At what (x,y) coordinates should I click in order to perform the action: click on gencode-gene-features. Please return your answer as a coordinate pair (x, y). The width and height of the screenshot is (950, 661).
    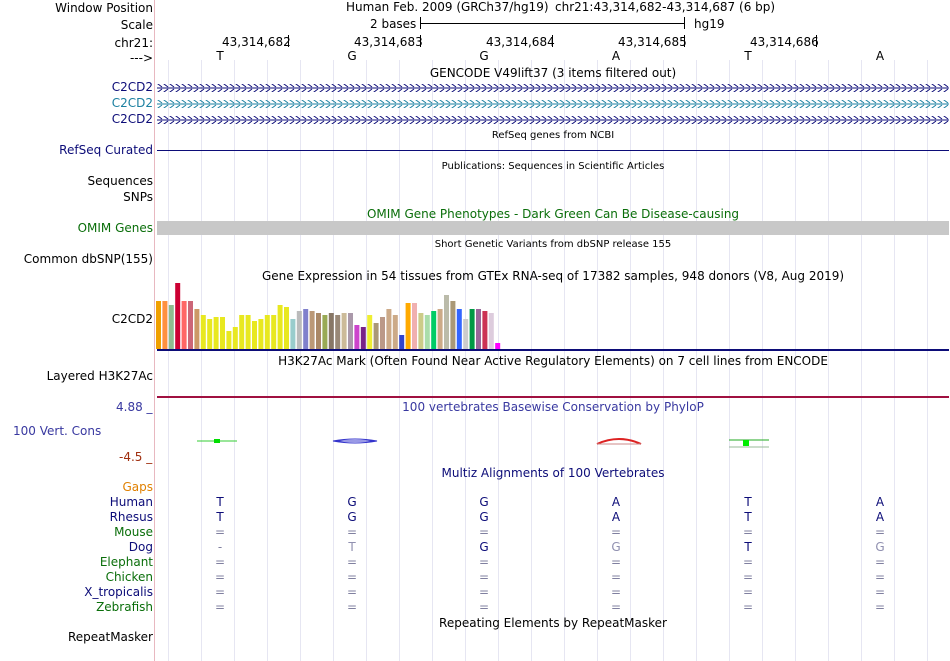
    Looking at the image, I should click on (553, 104).